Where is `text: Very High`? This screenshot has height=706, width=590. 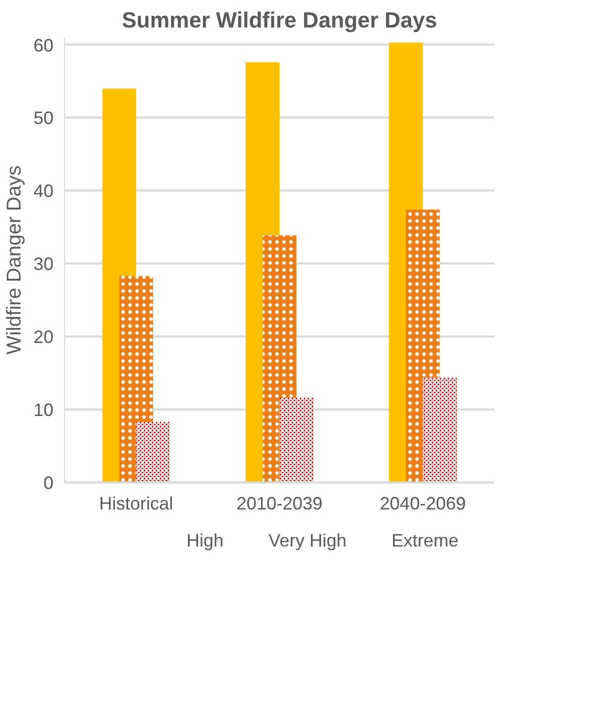
text: Very High is located at coordinates (307, 541).